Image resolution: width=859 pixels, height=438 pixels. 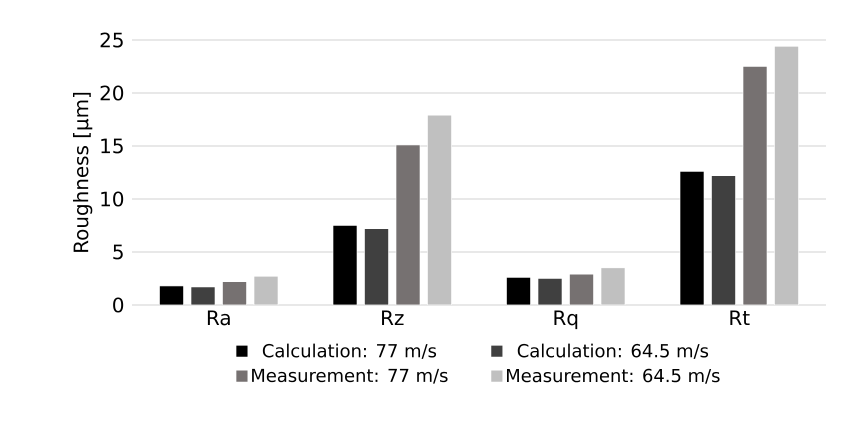 What do you see at coordinates (219, 318) in the screenshot?
I see `x-tick-label: Ra` at bounding box center [219, 318].